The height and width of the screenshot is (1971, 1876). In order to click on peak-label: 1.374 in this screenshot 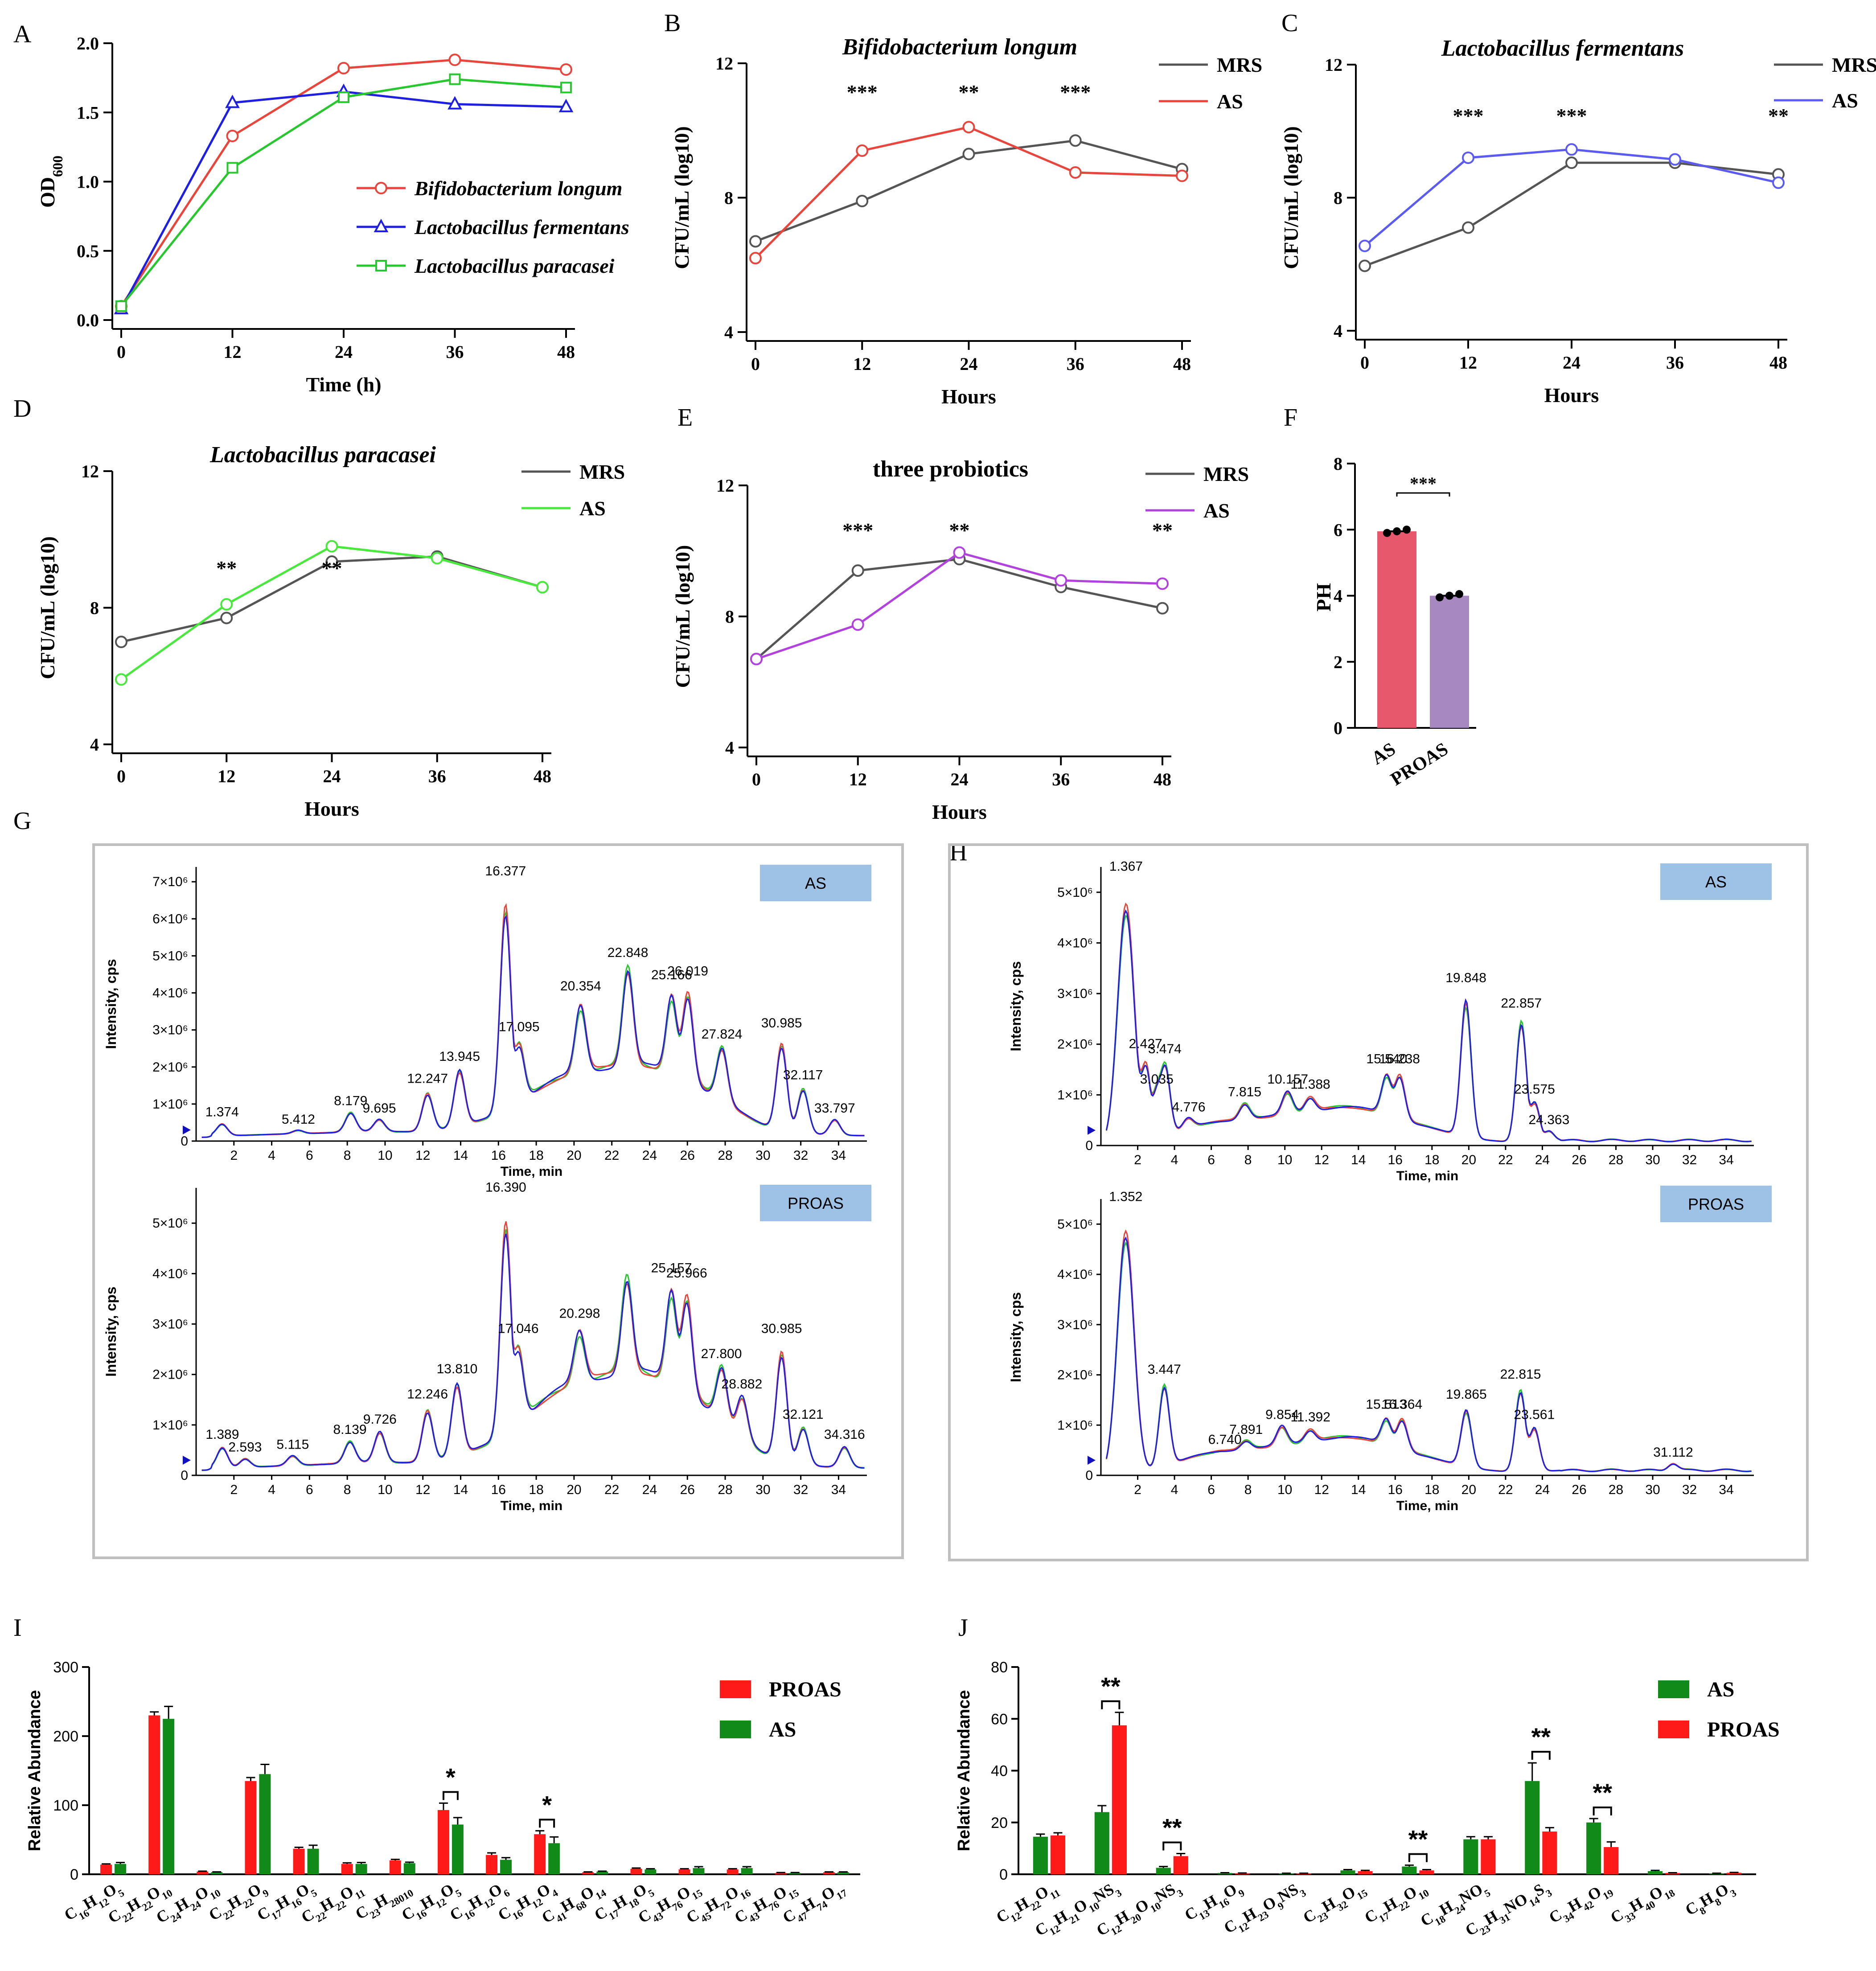, I will do `click(222, 1112)`.